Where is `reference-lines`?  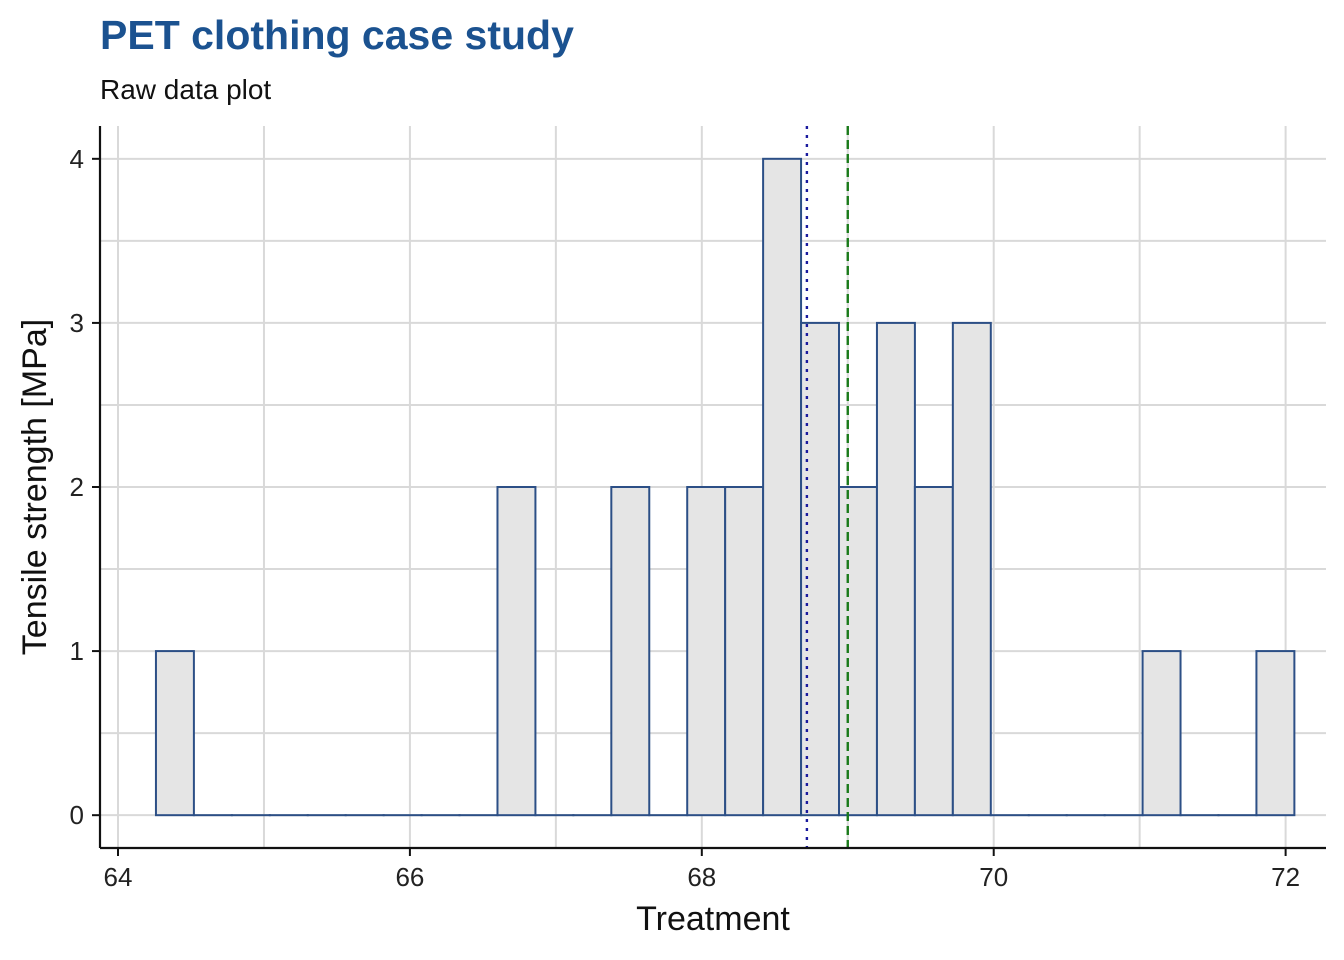
reference-lines is located at coordinates (827, 487).